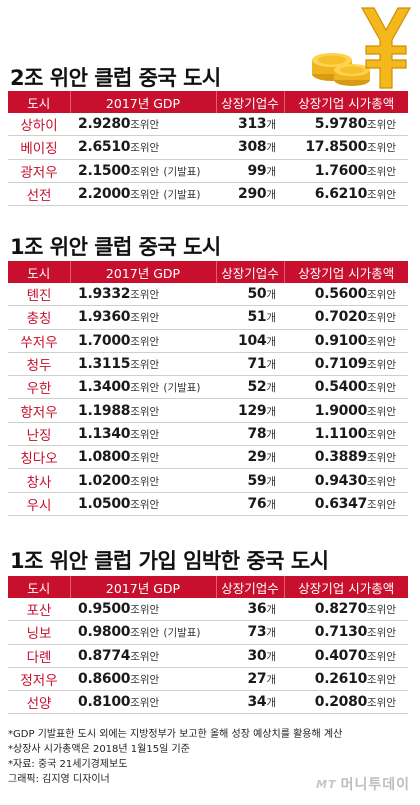 Image resolution: width=420 pixels, height=805 pixels. I want to click on market-cap-value: 0.5600, so click(341, 294).